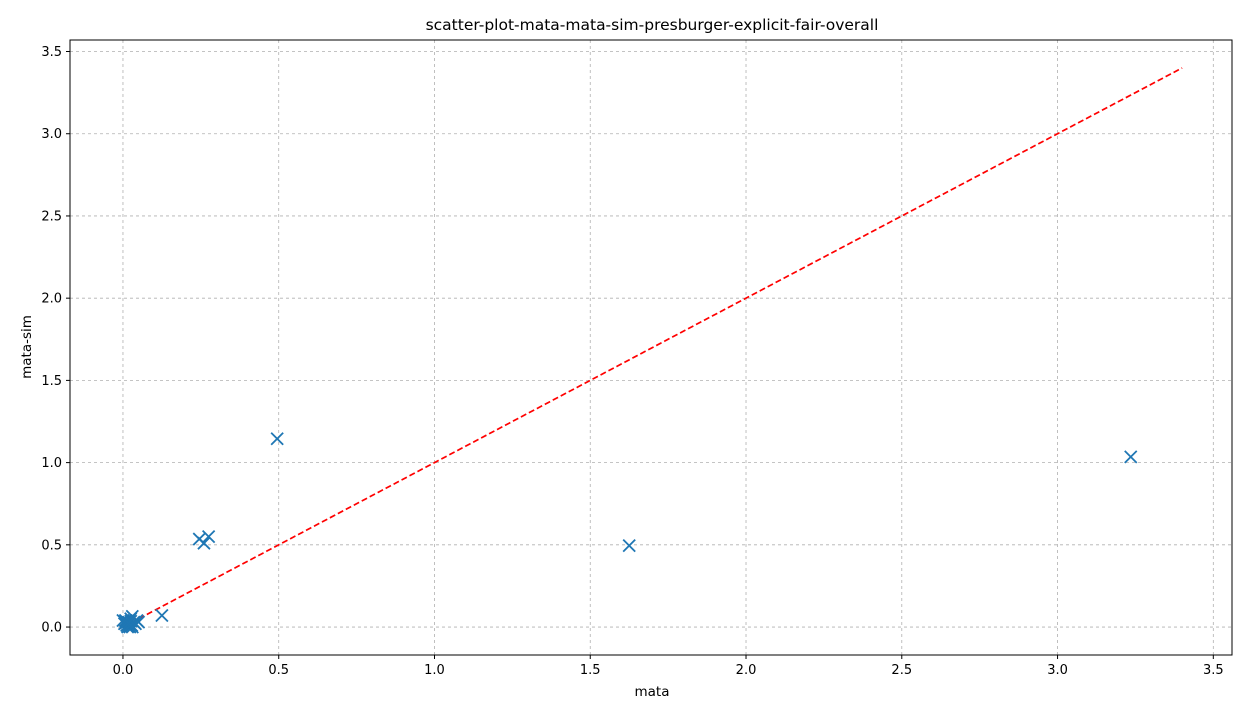  Describe the element at coordinates (123, 670) in the screenshot. I see `x-tick-label: 0.0` at that location.